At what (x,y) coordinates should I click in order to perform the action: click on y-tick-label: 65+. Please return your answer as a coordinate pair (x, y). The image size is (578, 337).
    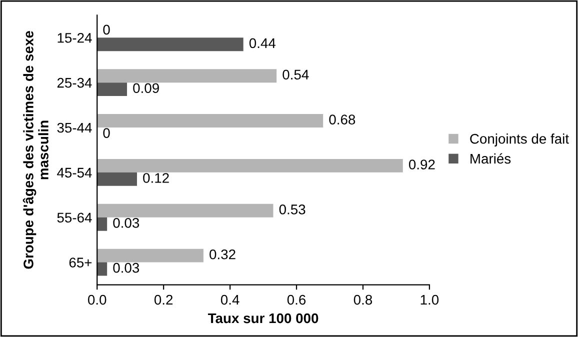
    Looking at the image, I should click on (80, 263).